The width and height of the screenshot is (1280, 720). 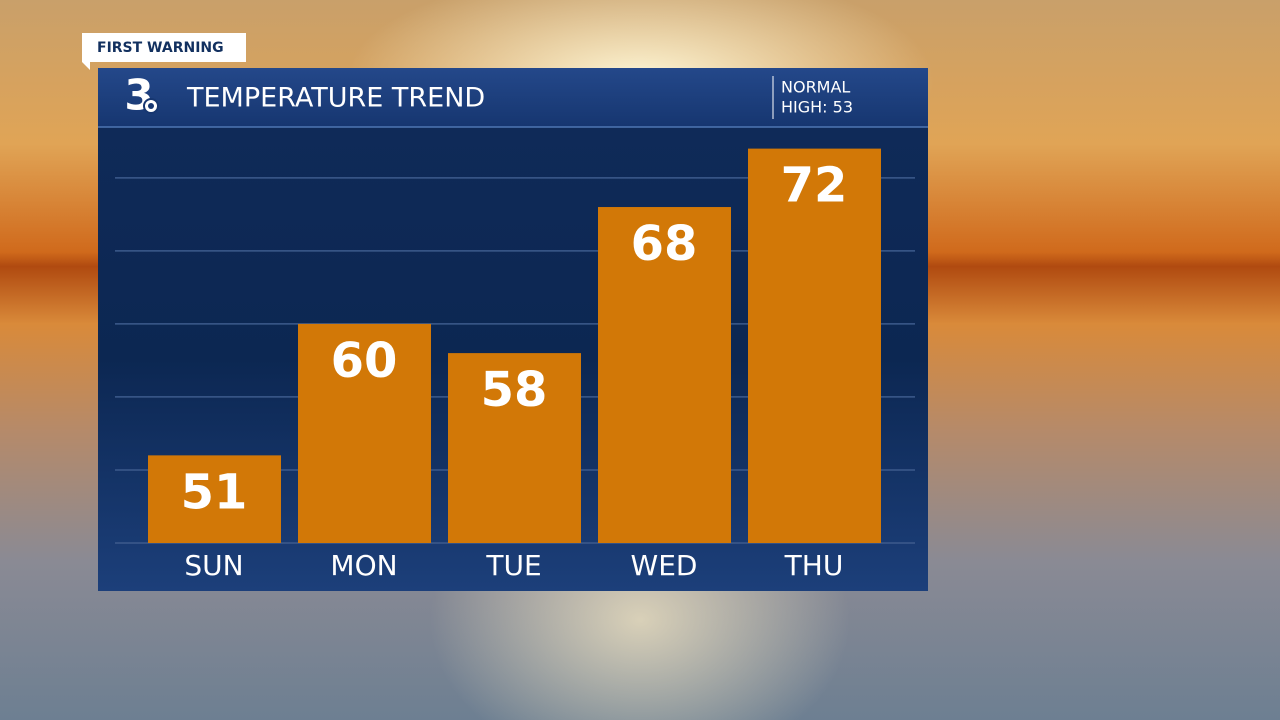 I want to click on value-label: 51, so click(x=214, y=492).